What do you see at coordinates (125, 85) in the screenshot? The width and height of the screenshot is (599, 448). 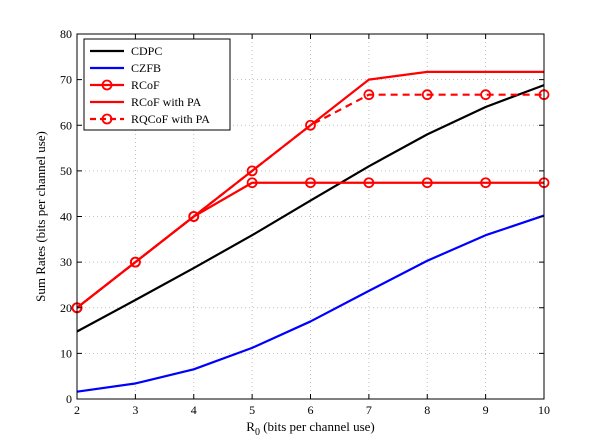 I see `legend-item: RCoF` at bounding box center [125, 85].